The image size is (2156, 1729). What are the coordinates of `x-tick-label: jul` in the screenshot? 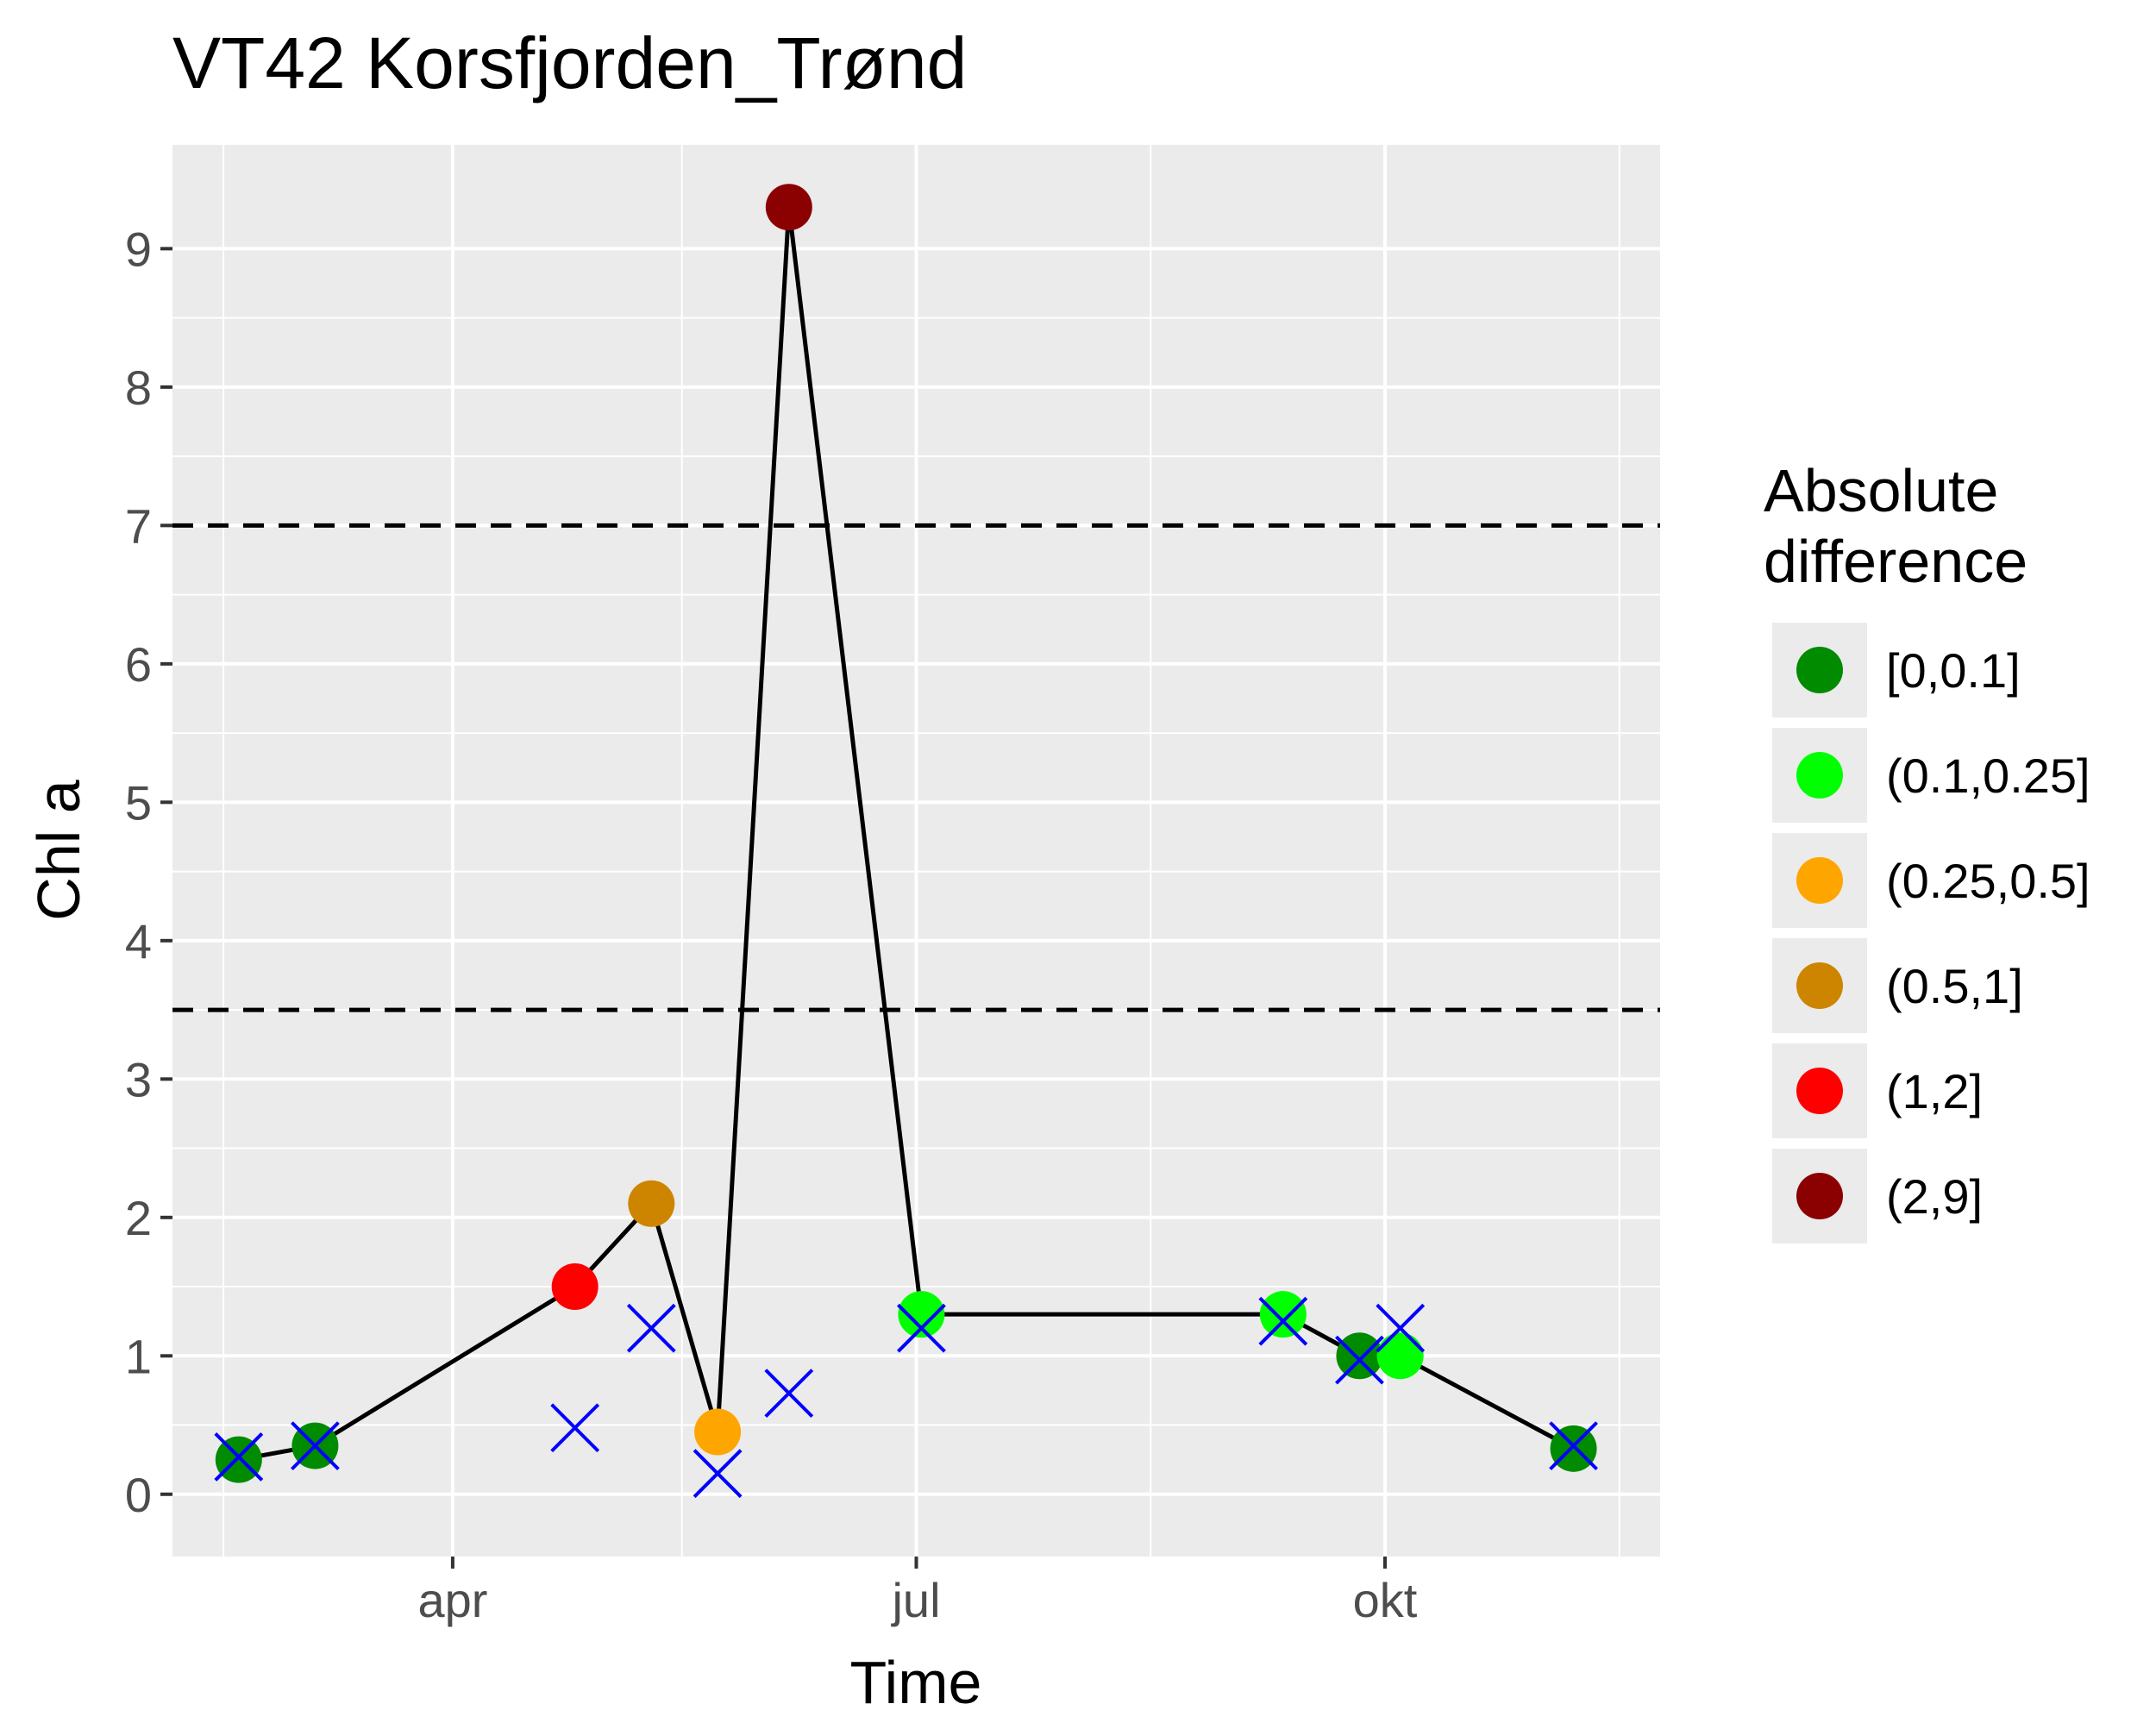 It's located at (915, 1600).